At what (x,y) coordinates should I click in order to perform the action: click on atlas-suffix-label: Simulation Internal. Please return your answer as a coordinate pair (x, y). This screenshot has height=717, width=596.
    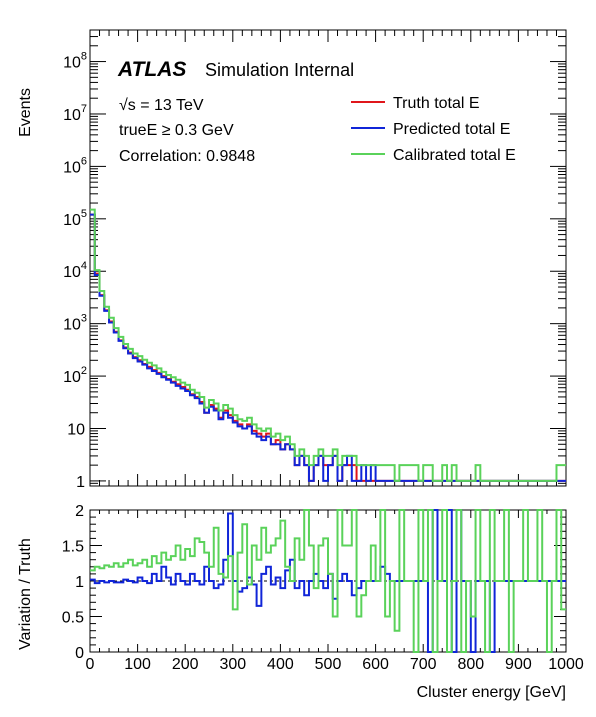
    Looking at the image, I should click on (279, 70).